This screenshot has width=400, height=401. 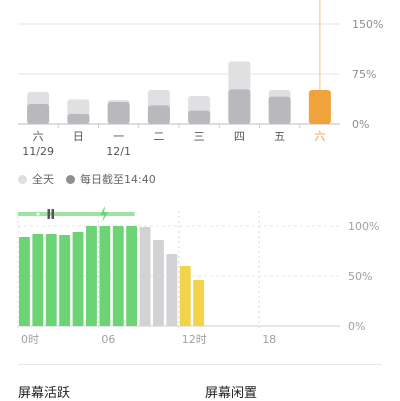 I want to click on weekday-label: 二, so click(x=158, y=136).